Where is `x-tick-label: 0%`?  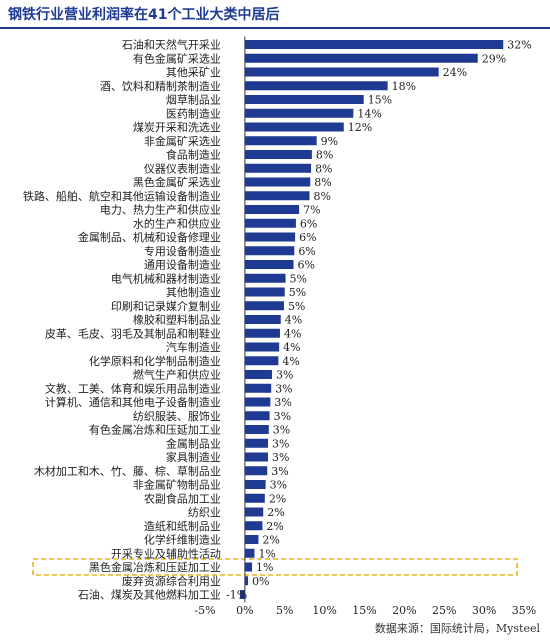 x-tick-label: 0% is located at coordinates (244, 610).